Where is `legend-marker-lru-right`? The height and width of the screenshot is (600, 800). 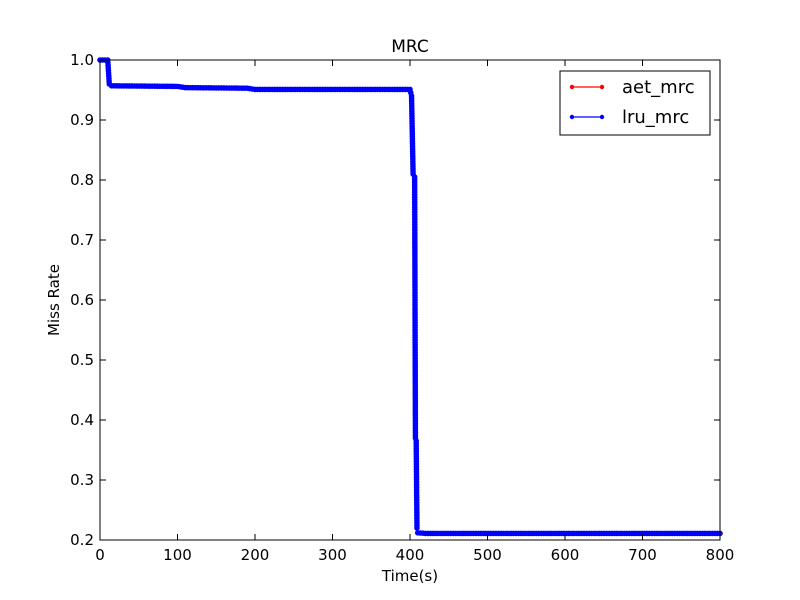 legend-marker-lru-right is located at coordinates (602, 117).